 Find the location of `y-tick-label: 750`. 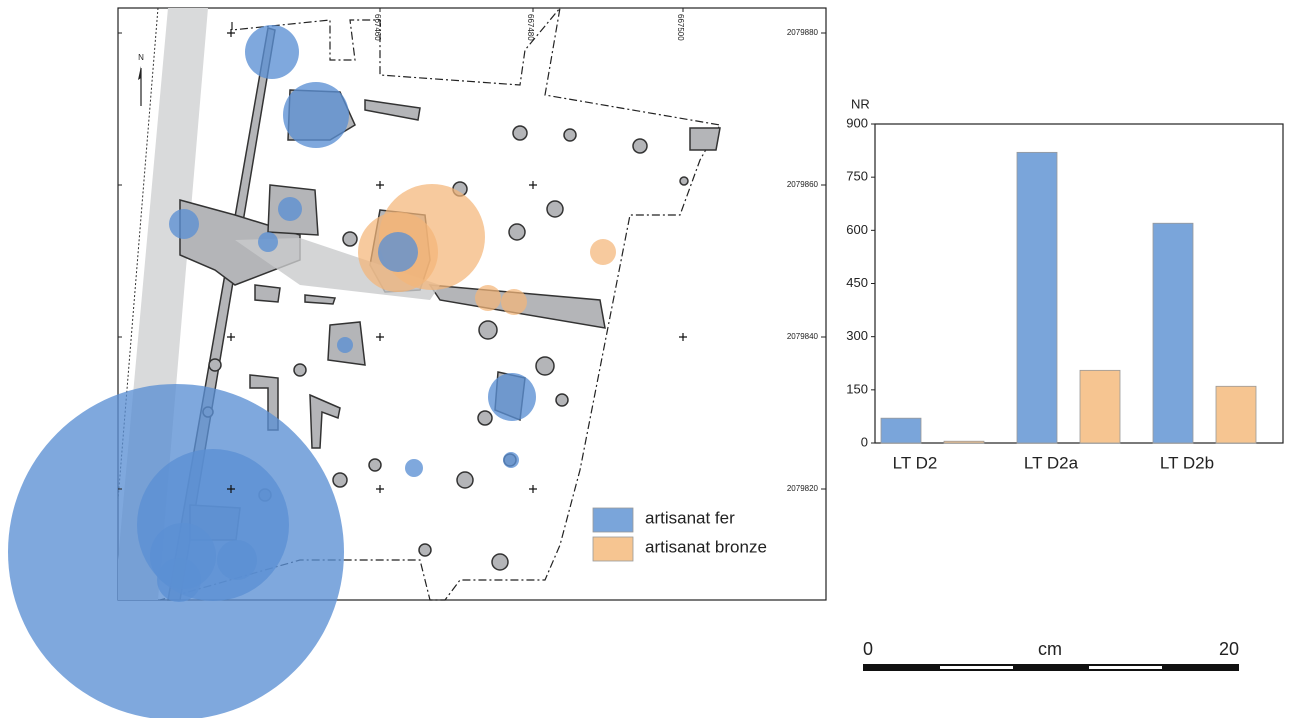

y-tick-label: 750 is located at coordinates (857, 176).